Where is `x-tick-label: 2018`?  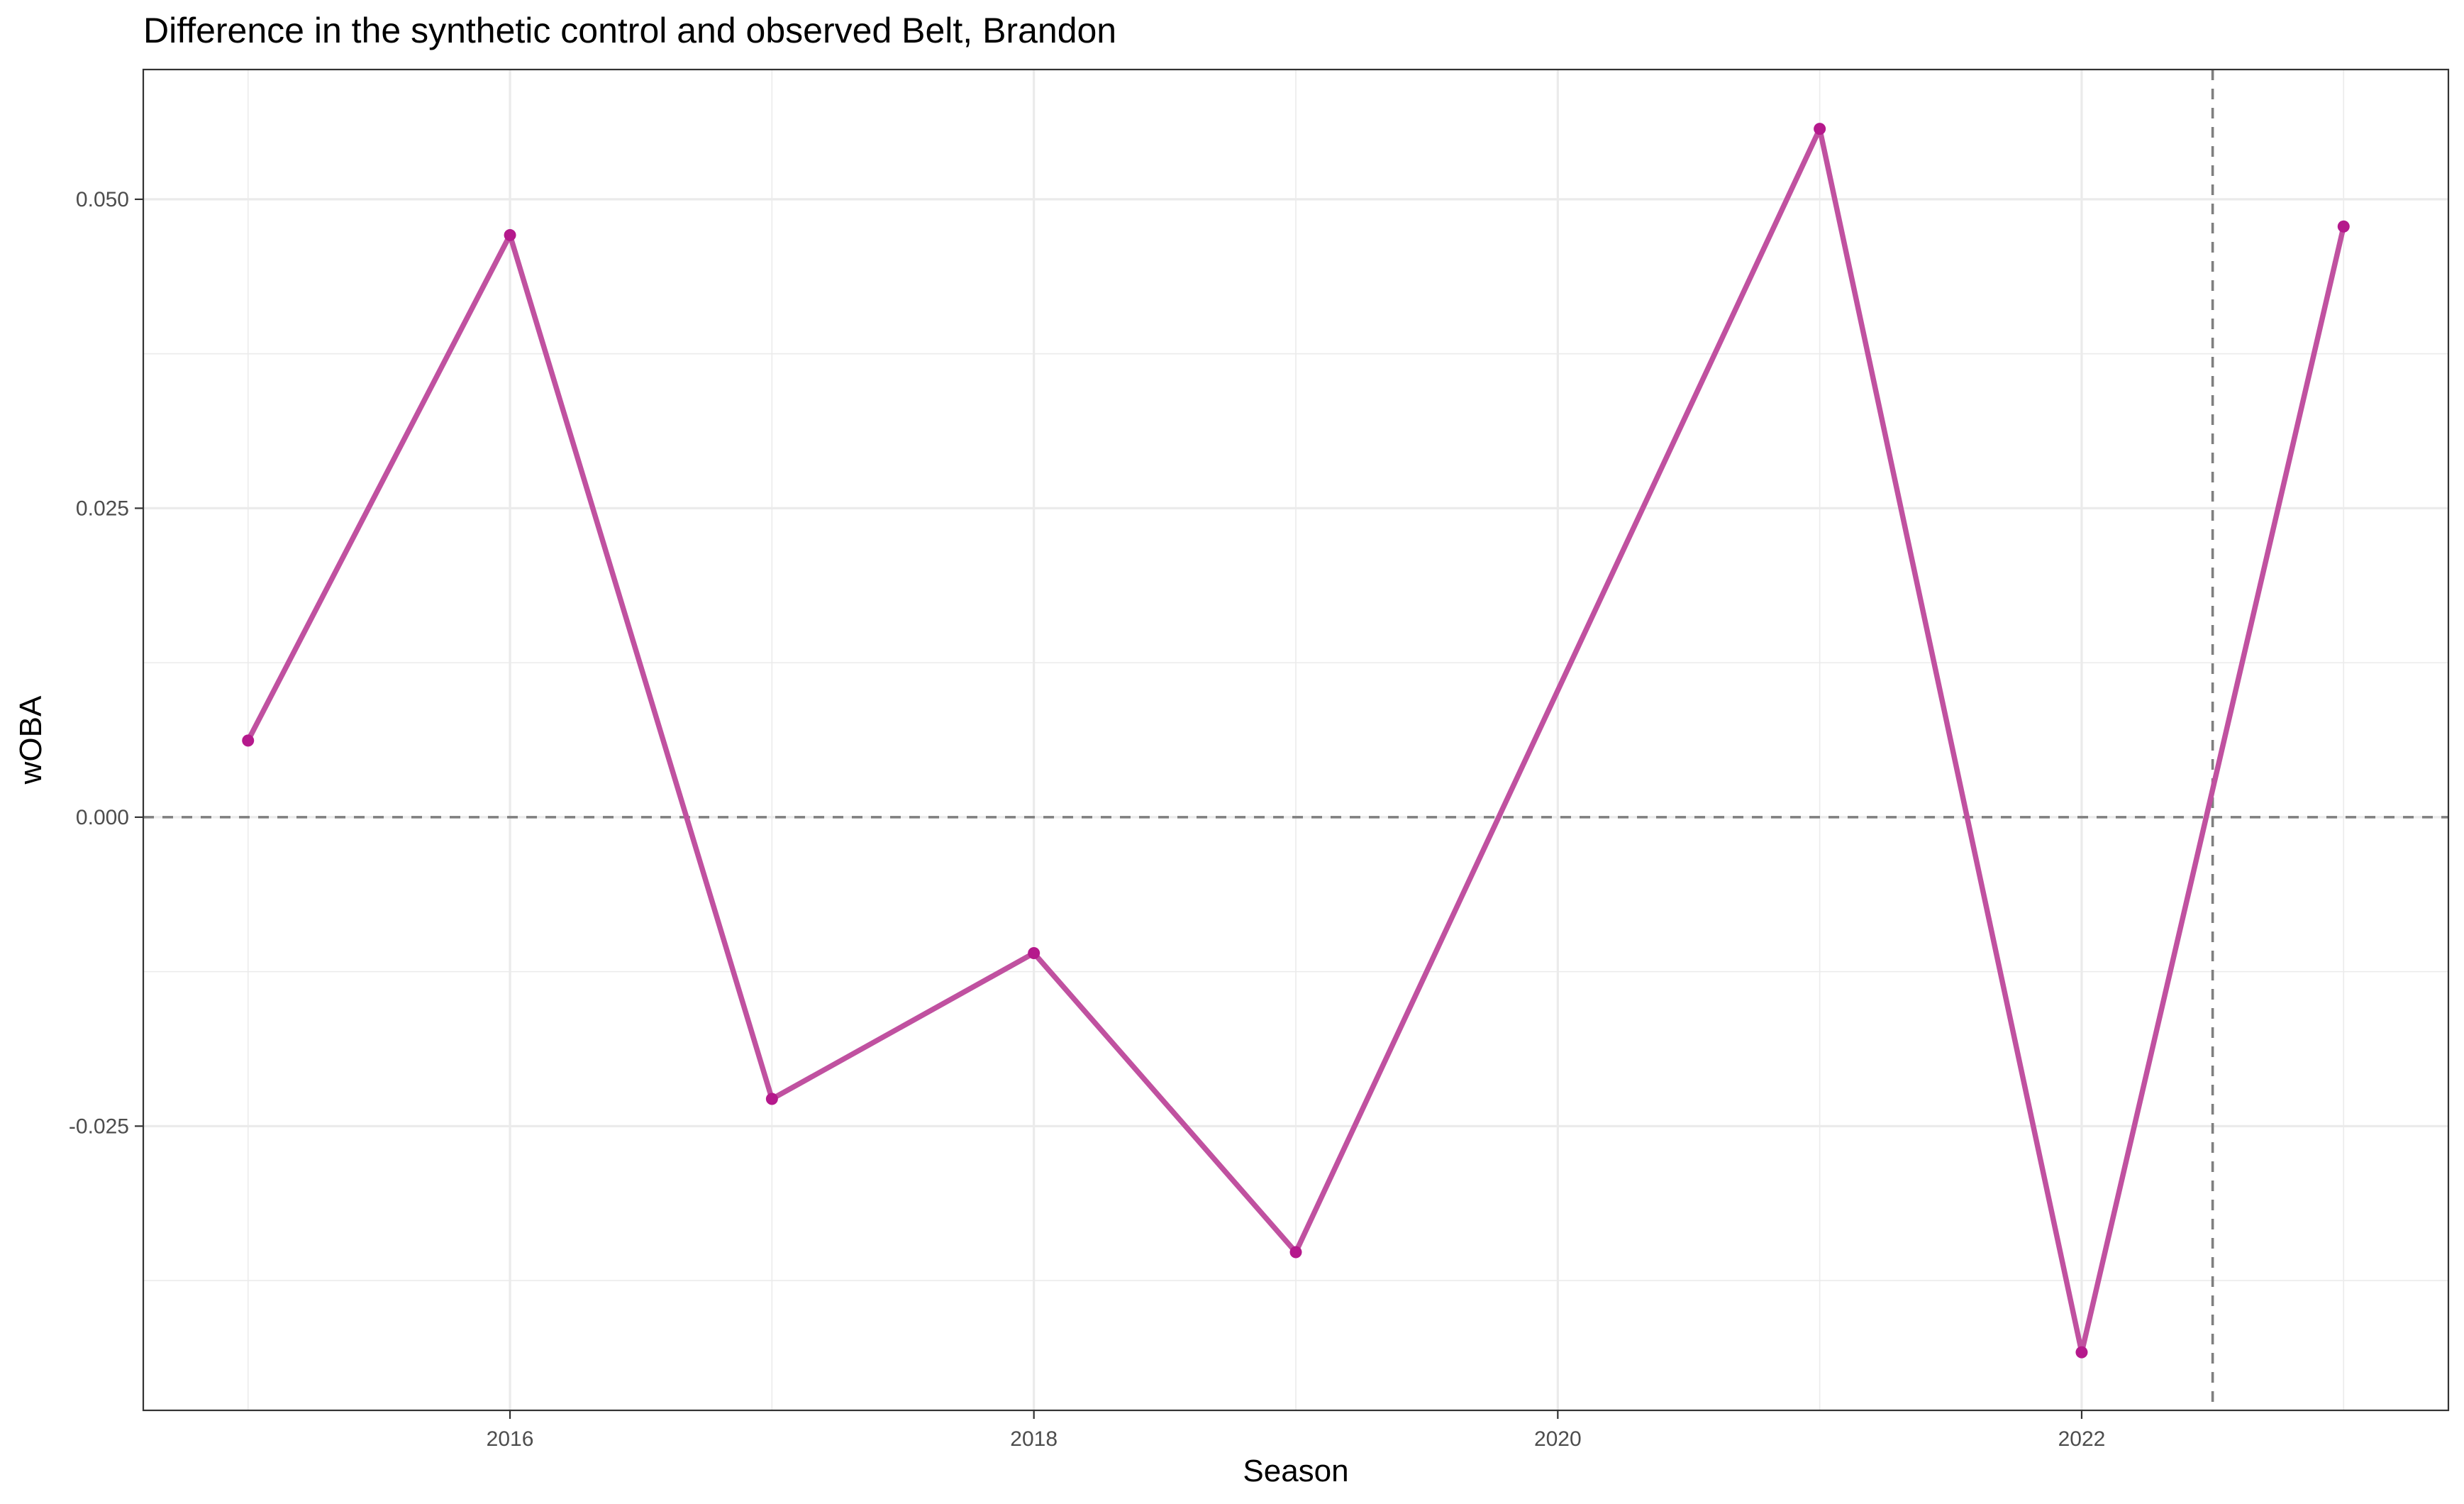
x-tick-label: 2018 is located at coordinates (1034, 1439).